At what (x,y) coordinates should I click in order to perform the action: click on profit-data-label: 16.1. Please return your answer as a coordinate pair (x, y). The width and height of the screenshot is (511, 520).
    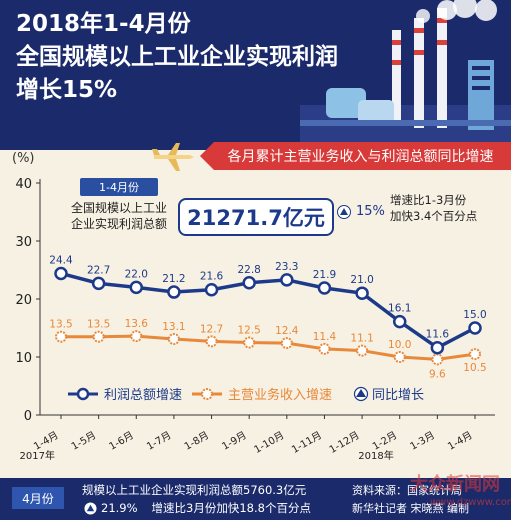
    Looking at the image, I should click on (399, 309).